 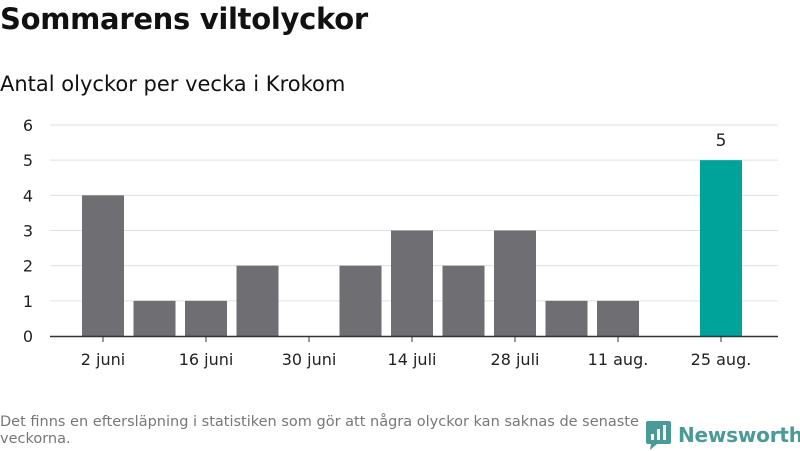 What do you see at coordinates (658, 435) in the screenshot?
I see `bar-chart-speech-bubble-icon` at bounding box center [658, 435].